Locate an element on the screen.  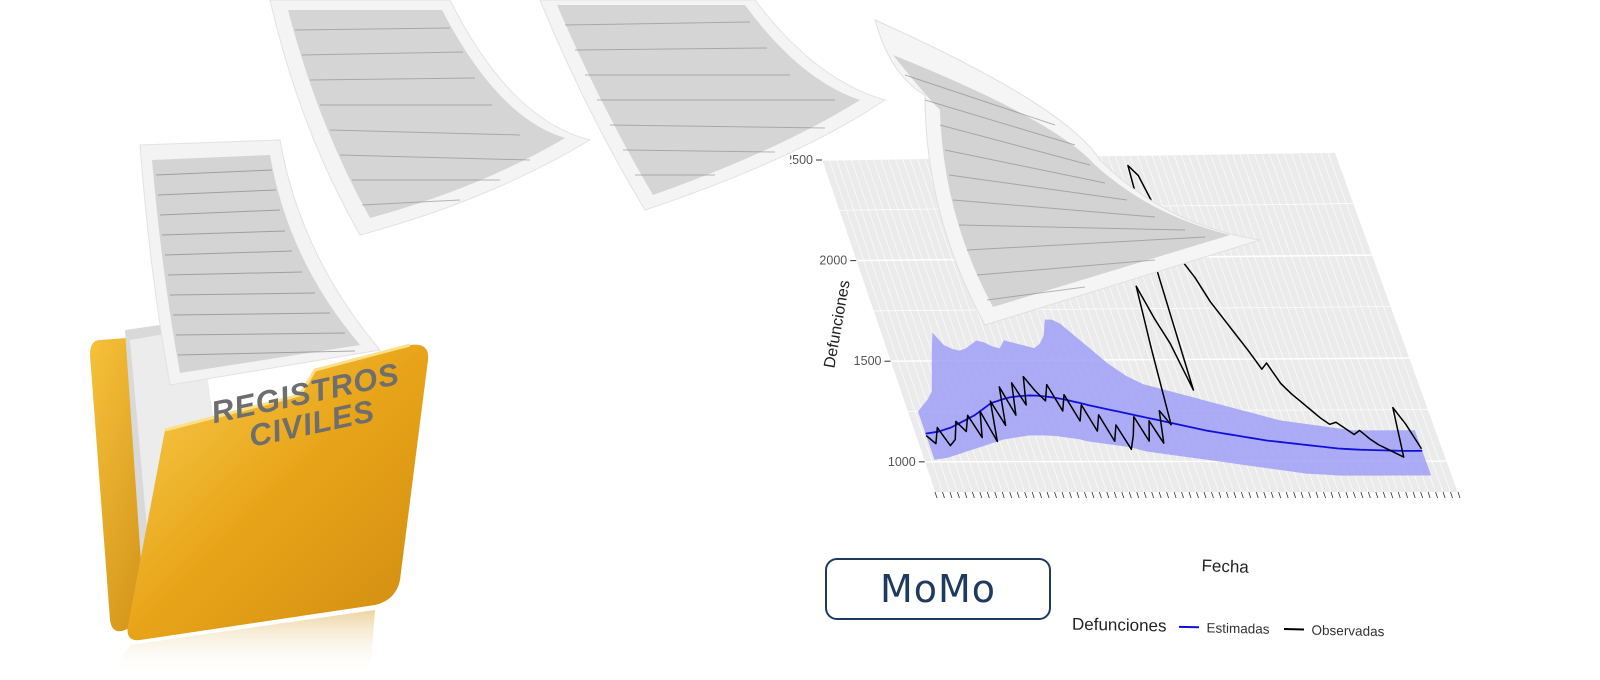
legend-swatch-observadas is located at coordinates (1293, 629).